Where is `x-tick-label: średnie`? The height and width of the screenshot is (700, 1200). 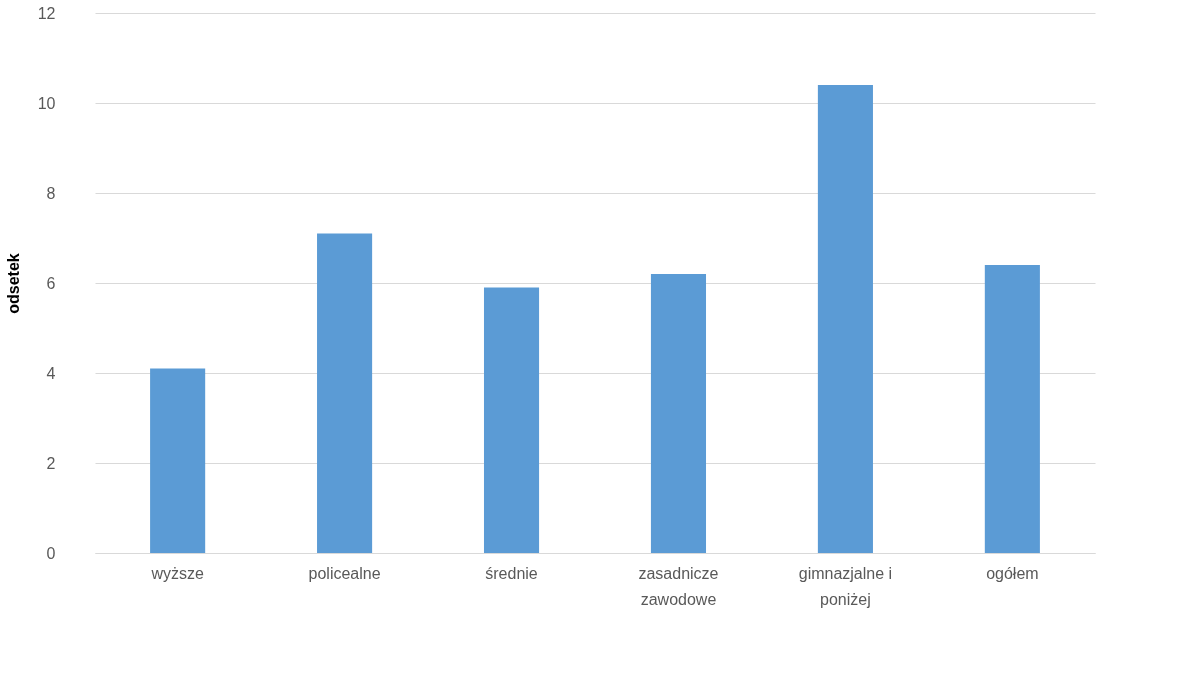
x-tick-label: średnie is located at coordinates (511, 573).